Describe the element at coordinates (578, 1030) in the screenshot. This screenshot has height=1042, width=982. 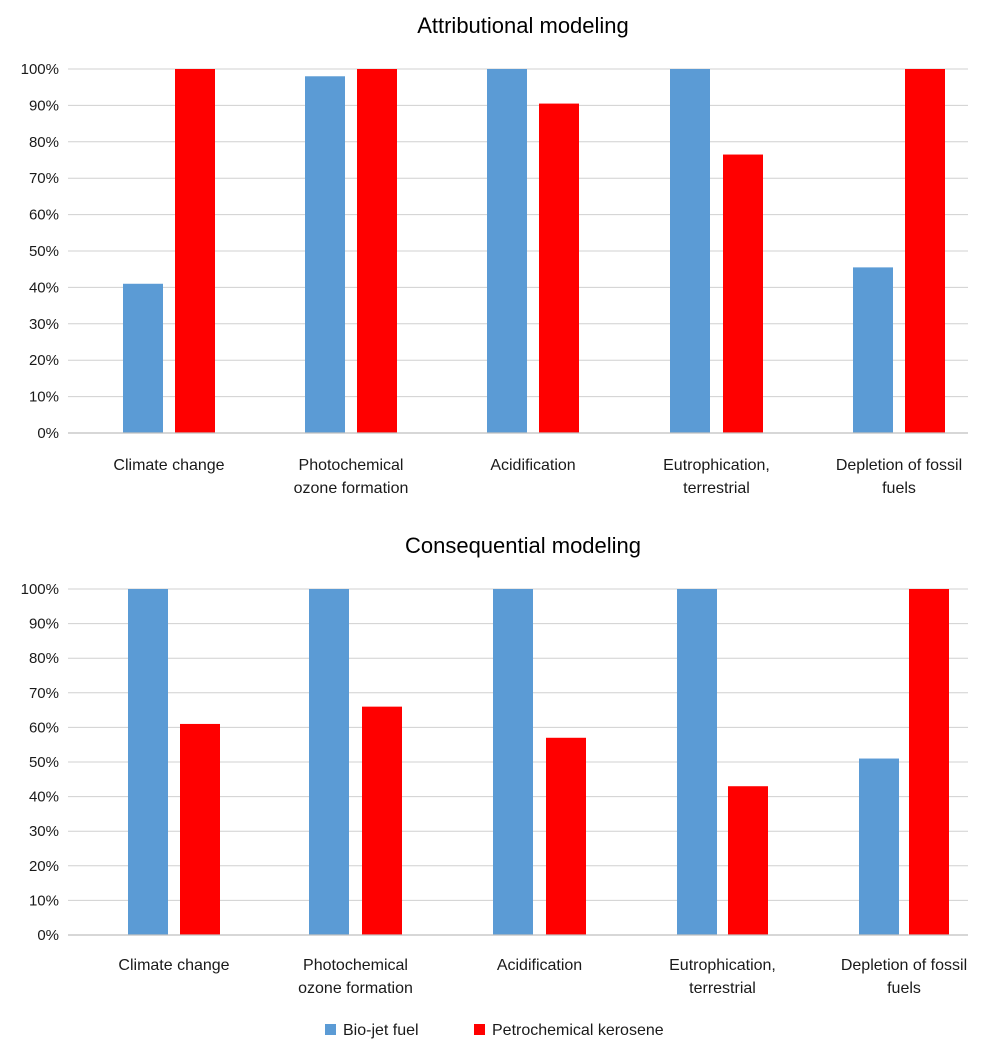
I see `legend-label: Petrochemical kerosene` at that location.